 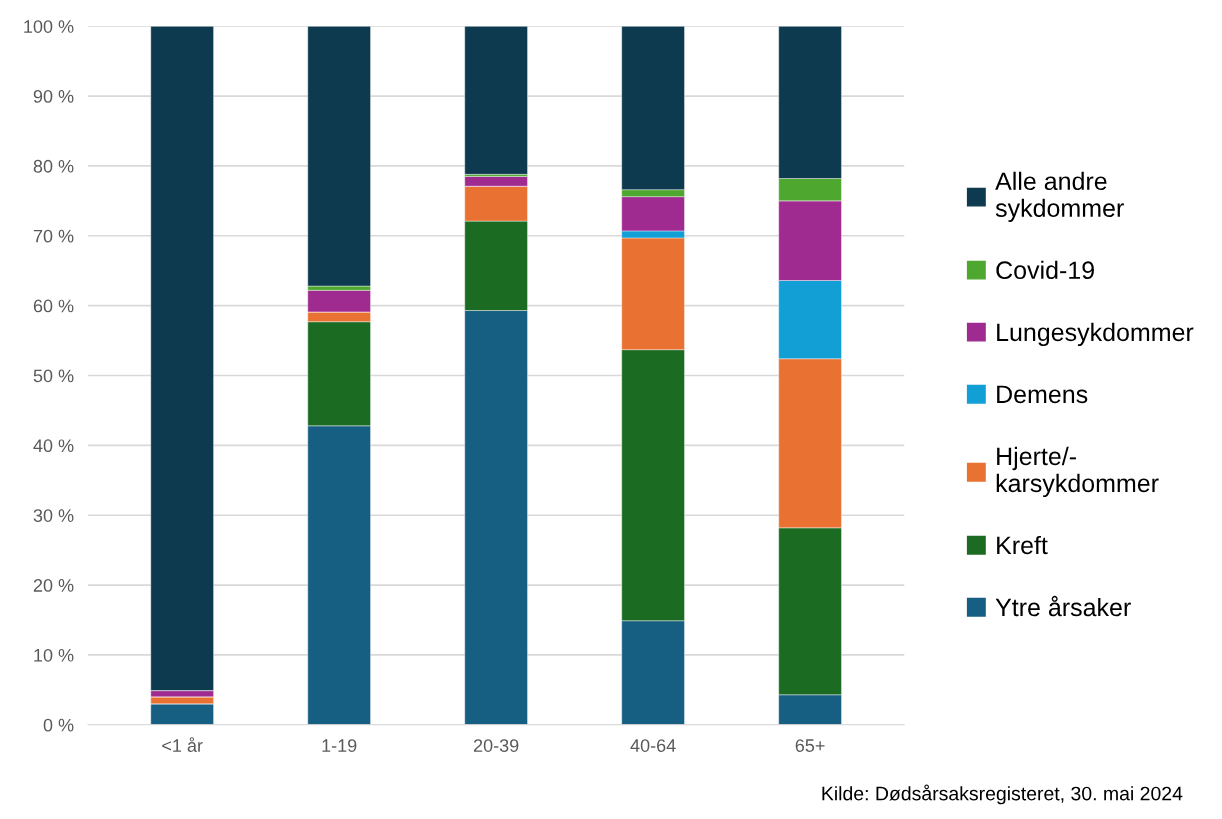 What do you see at coordinates (49, 26) in the screenshot?
I see `y-tick-label: 100 %` at bounding box center [49, 26].